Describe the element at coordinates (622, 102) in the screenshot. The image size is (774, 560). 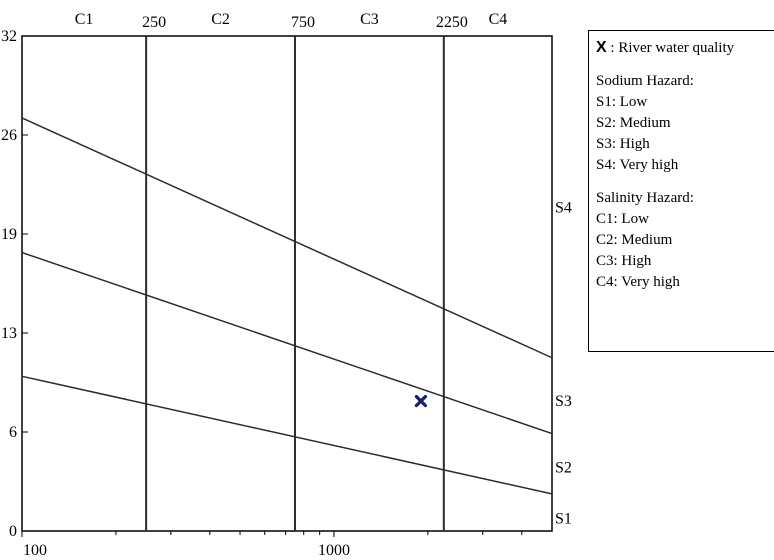
I see `legend-sodium-item: S1: Low` at that location.